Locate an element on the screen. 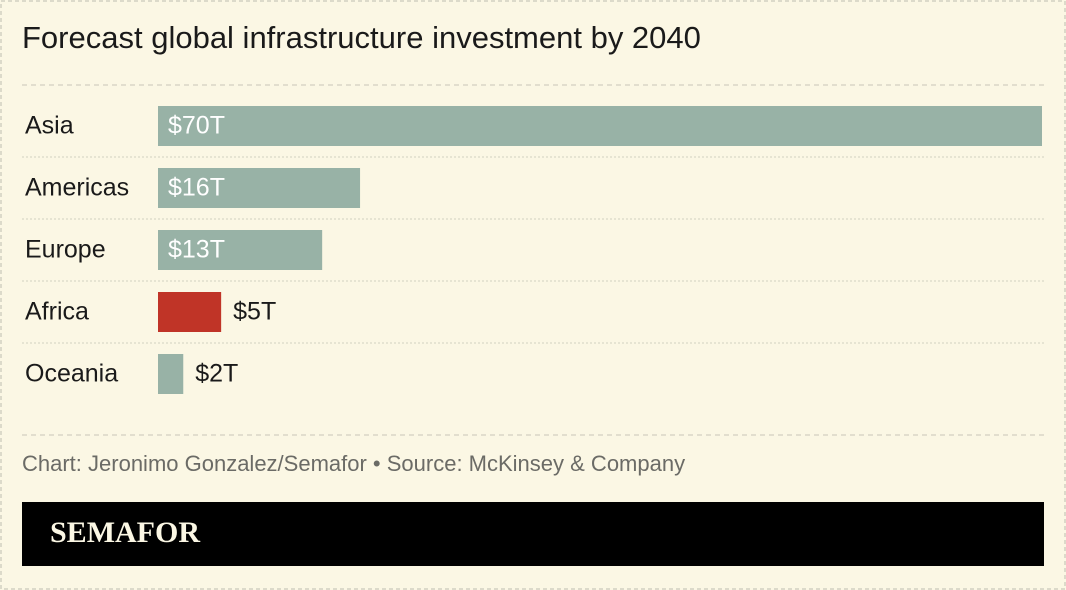 Image resolution: width=1066 pixels, height=590 pixels. value-label: $16T is located at coordinates (196, 188).